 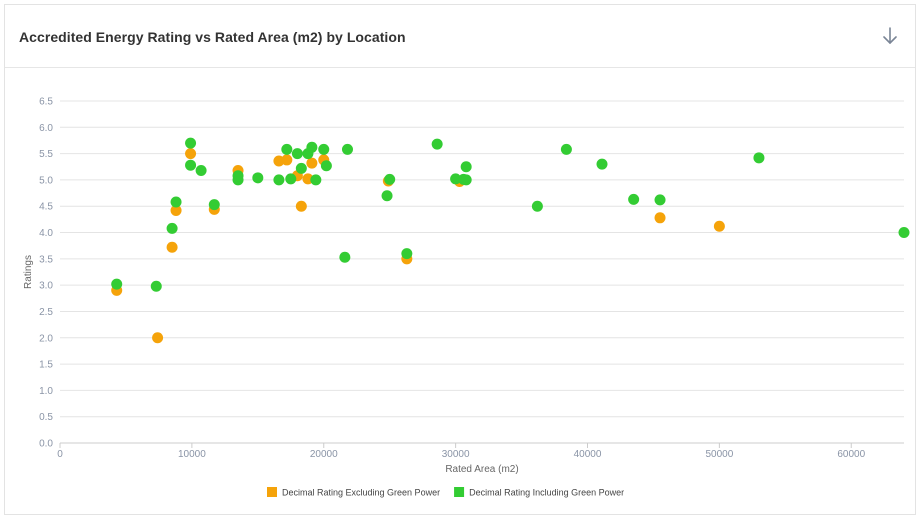 I want to click on arrow-down-icon, so click(x=890, y=35).